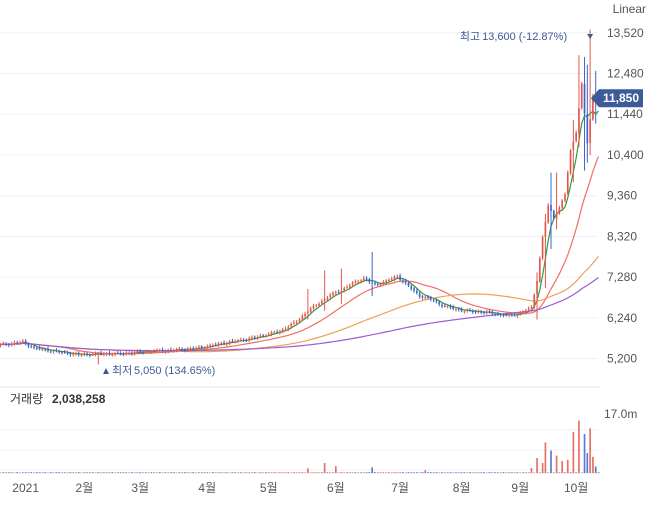 The height and width of the screenshot is (509, 652). What do you see at coordinates (625, 155) in the screenshot?
I see `price-tick-label: 10,400` at bounding box center [625, 155].